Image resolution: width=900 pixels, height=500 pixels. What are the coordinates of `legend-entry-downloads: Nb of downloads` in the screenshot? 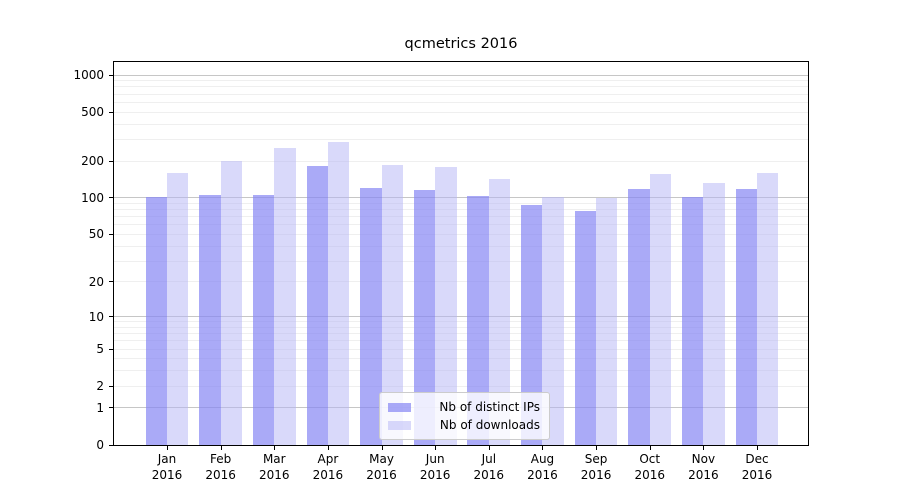 It's located at (464, 425).